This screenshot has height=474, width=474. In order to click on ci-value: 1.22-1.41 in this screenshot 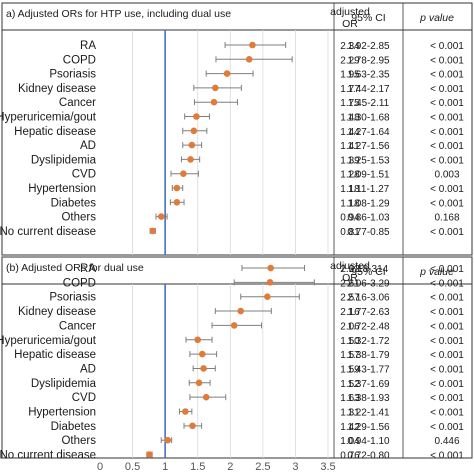, I will do `click(368, 413)`.